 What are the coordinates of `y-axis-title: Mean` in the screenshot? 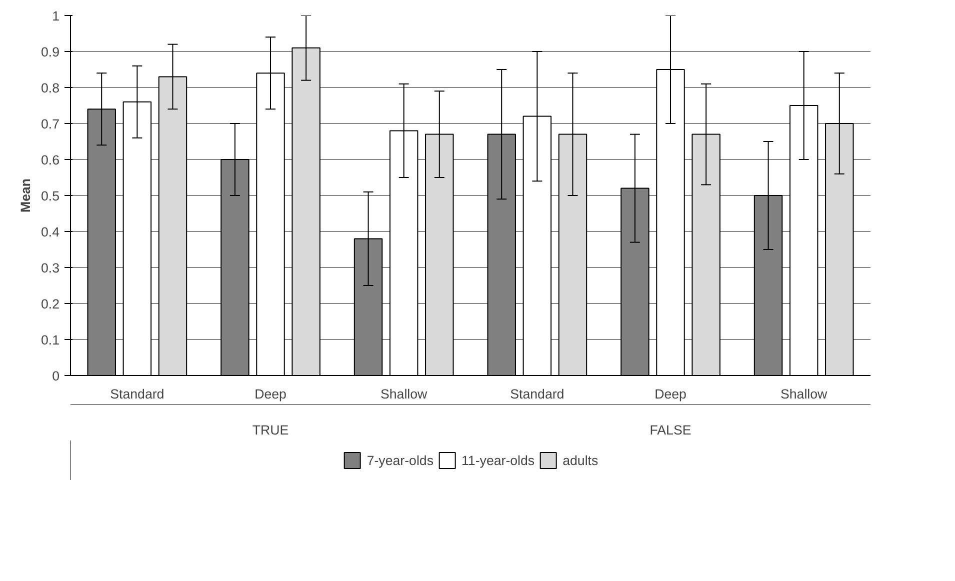 It's located at (25, 195).